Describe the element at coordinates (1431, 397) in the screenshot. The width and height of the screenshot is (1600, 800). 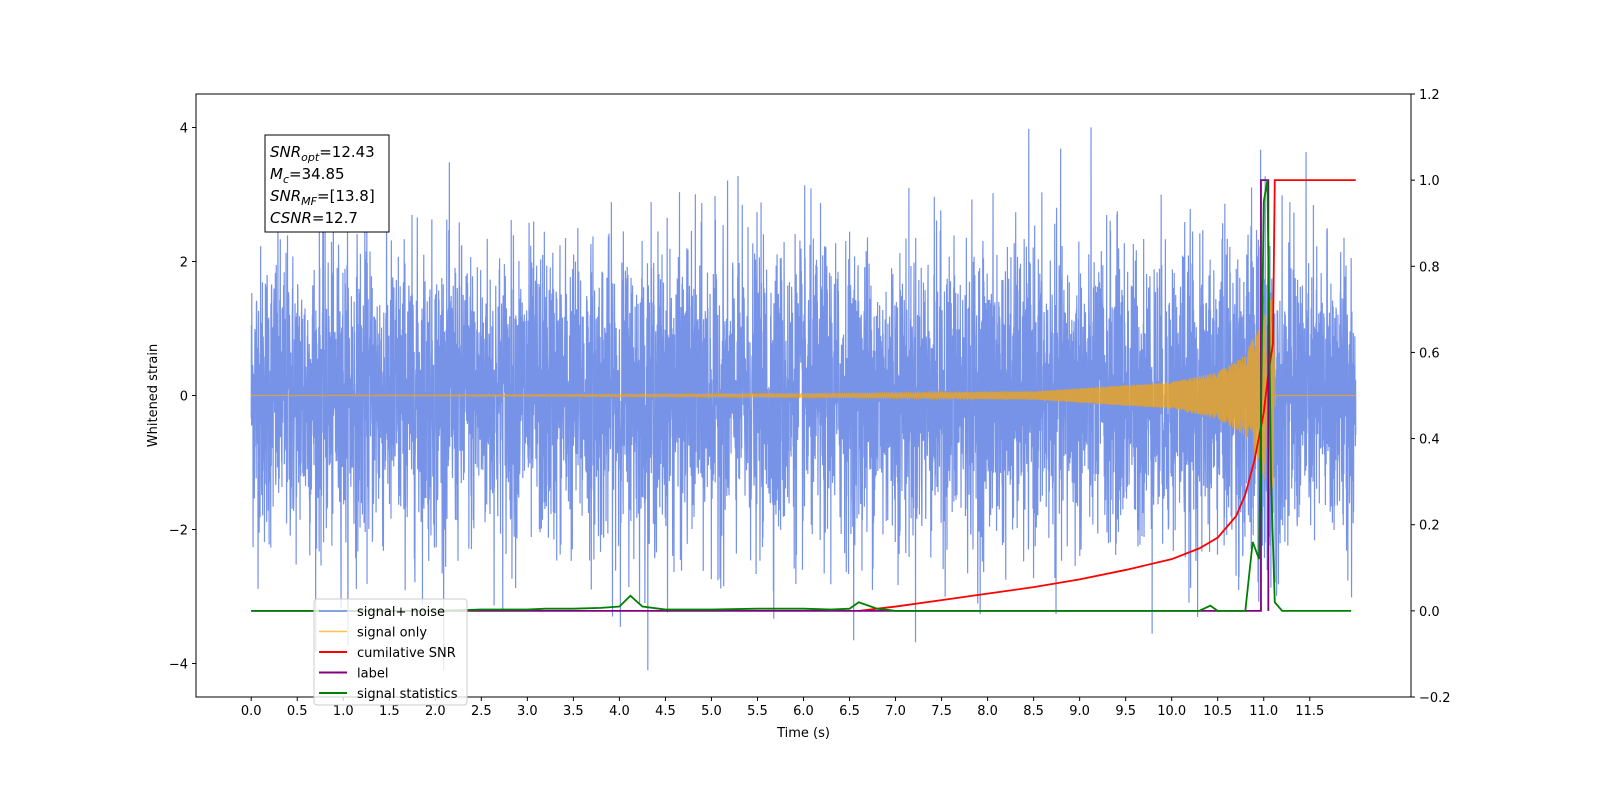
I see `y-axis-right: −0.2 0.0 0.2 0.4 0.6 0.8 1.0 1.2` at that location.